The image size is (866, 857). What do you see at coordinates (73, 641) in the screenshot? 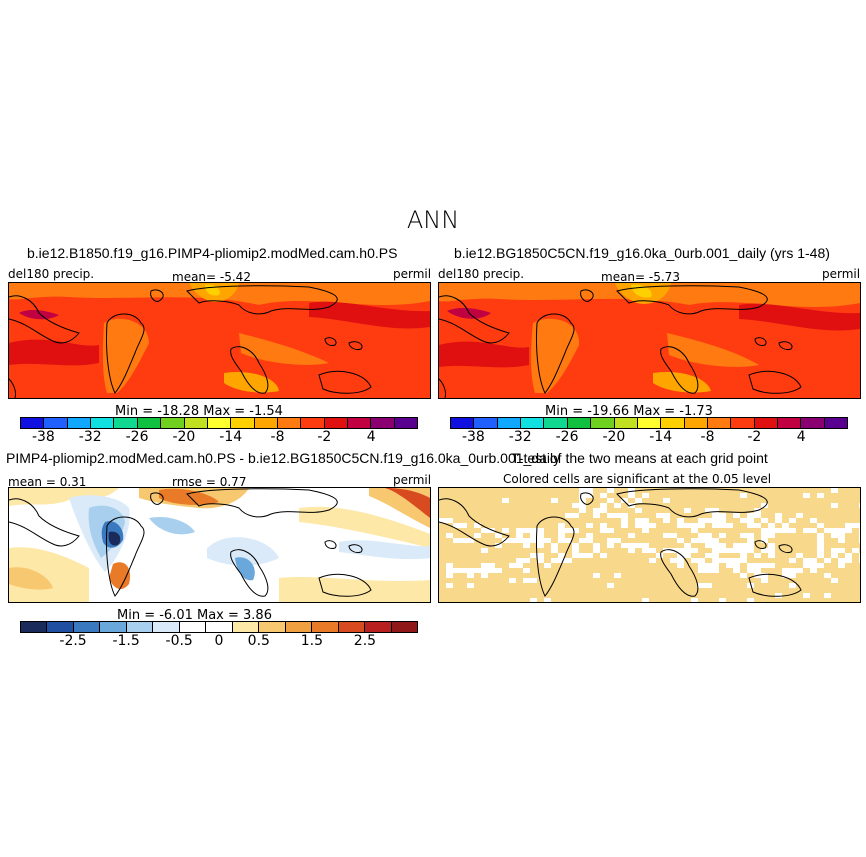
I see `colorbar-bottom-left-tick-label: -2.5` at bounding box center [73, 641].